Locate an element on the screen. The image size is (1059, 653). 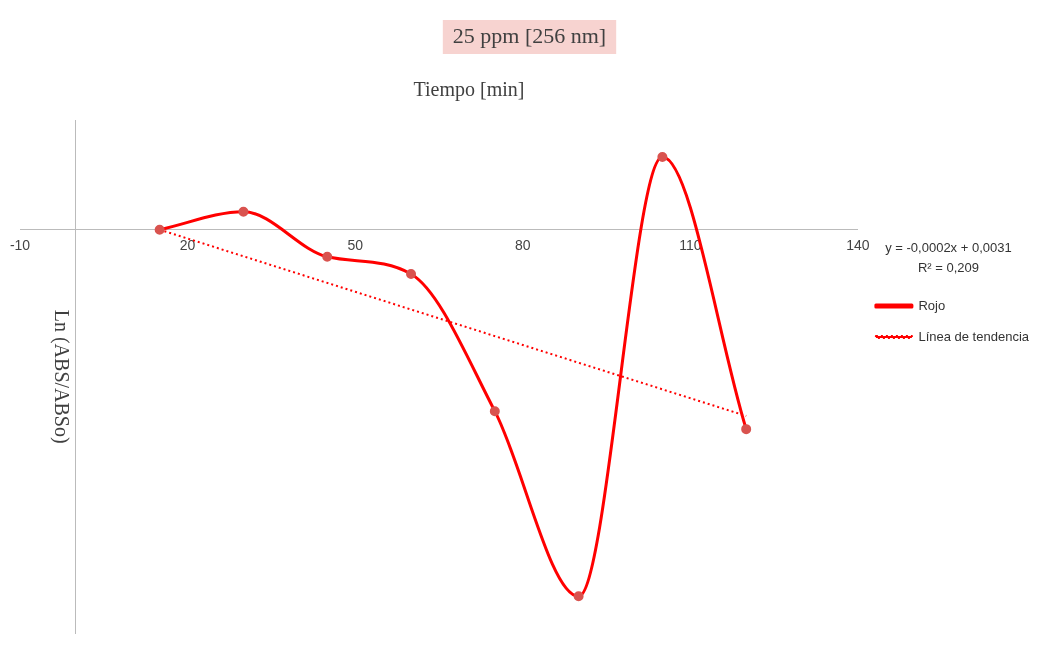
x-tick-label: 140 is located at coordinates (858, 244).